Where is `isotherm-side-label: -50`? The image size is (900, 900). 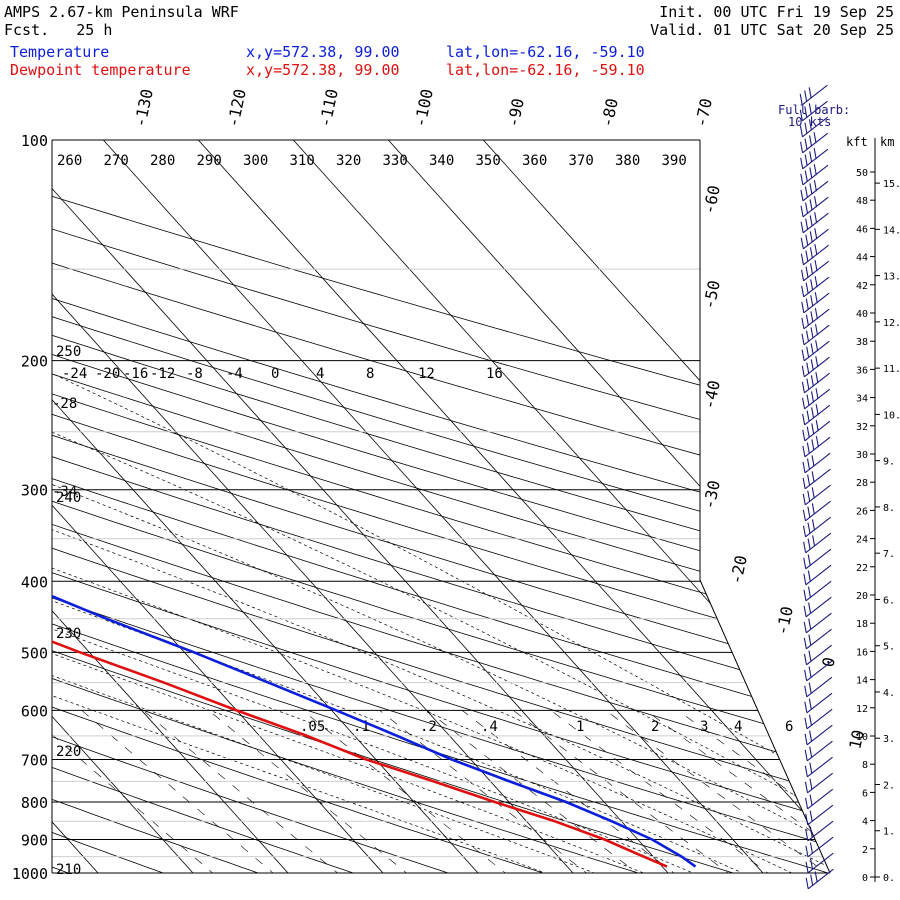
isotherm-side-label: -50 is located at coordinates (711, 295).